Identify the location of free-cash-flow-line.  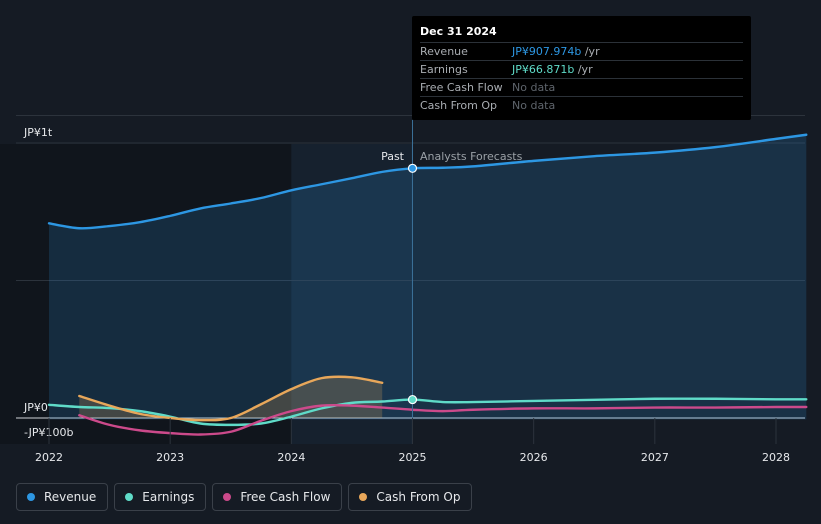
(443, 419).